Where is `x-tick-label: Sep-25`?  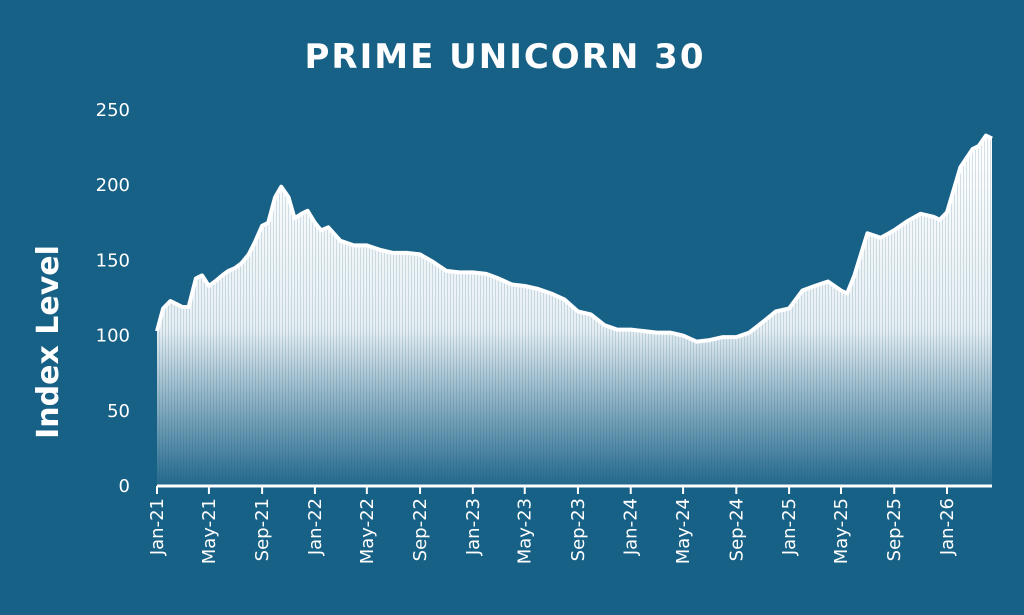
x-tick-label: Sep-25 is located at coordinates (894, 529).